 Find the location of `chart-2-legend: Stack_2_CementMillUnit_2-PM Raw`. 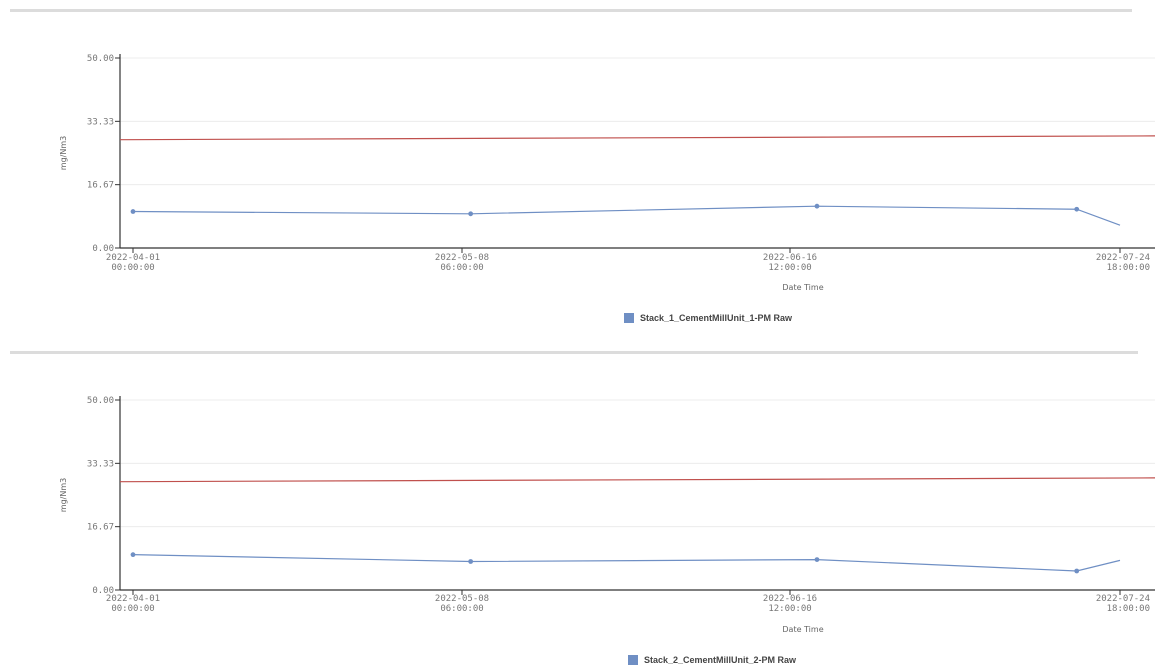

chart-2-legend: Stack_2_CementMillUnit_2-PM Raw is located at coordinates (712, 660).